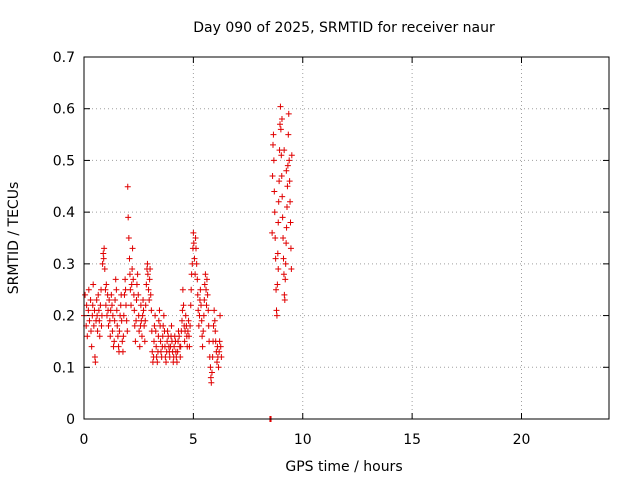  What do you see at coordinates (522, 440) in the screenshot?
I see `x-tick-label: 20` at bounding box center [522, 440].